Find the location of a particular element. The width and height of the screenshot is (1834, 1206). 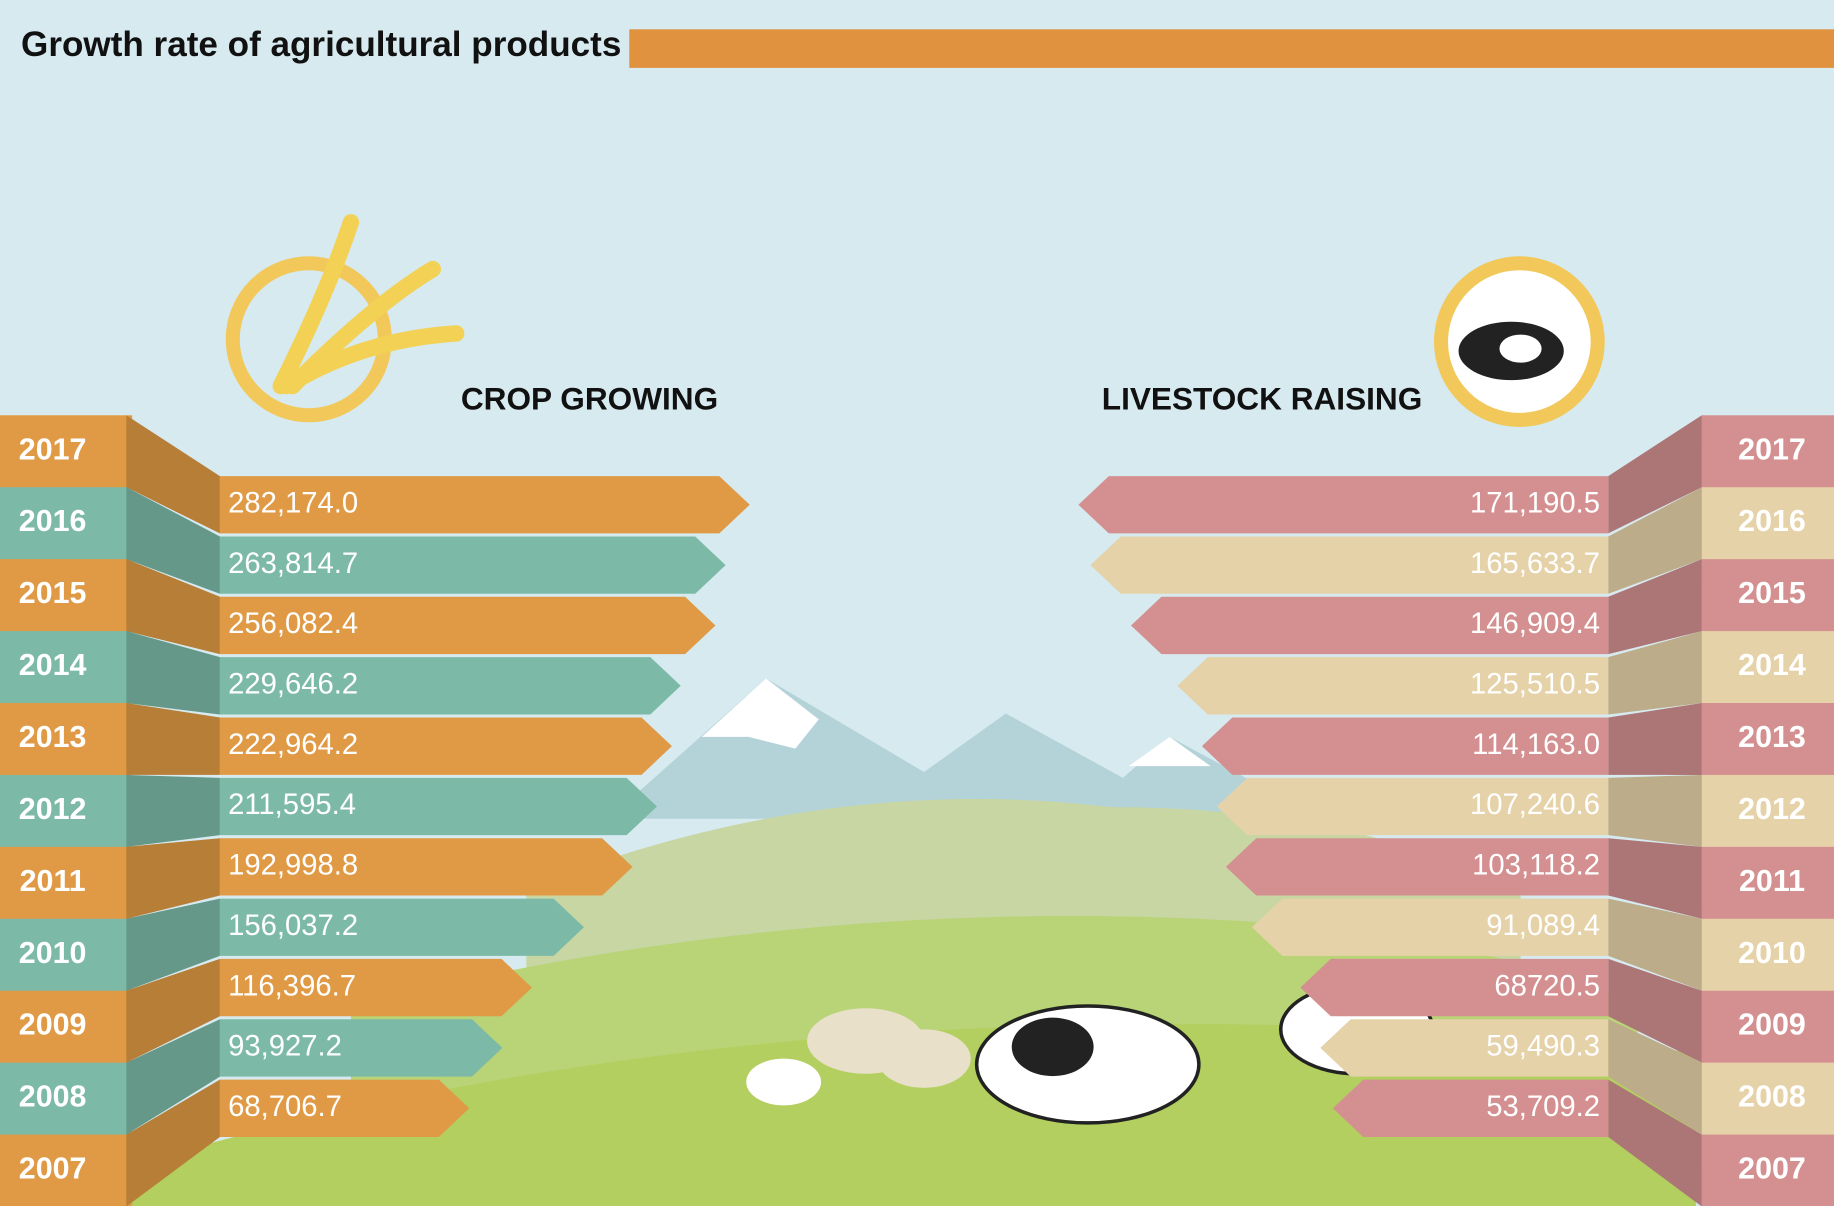

cow-icon-spot is located at coordinates (1520, 348).